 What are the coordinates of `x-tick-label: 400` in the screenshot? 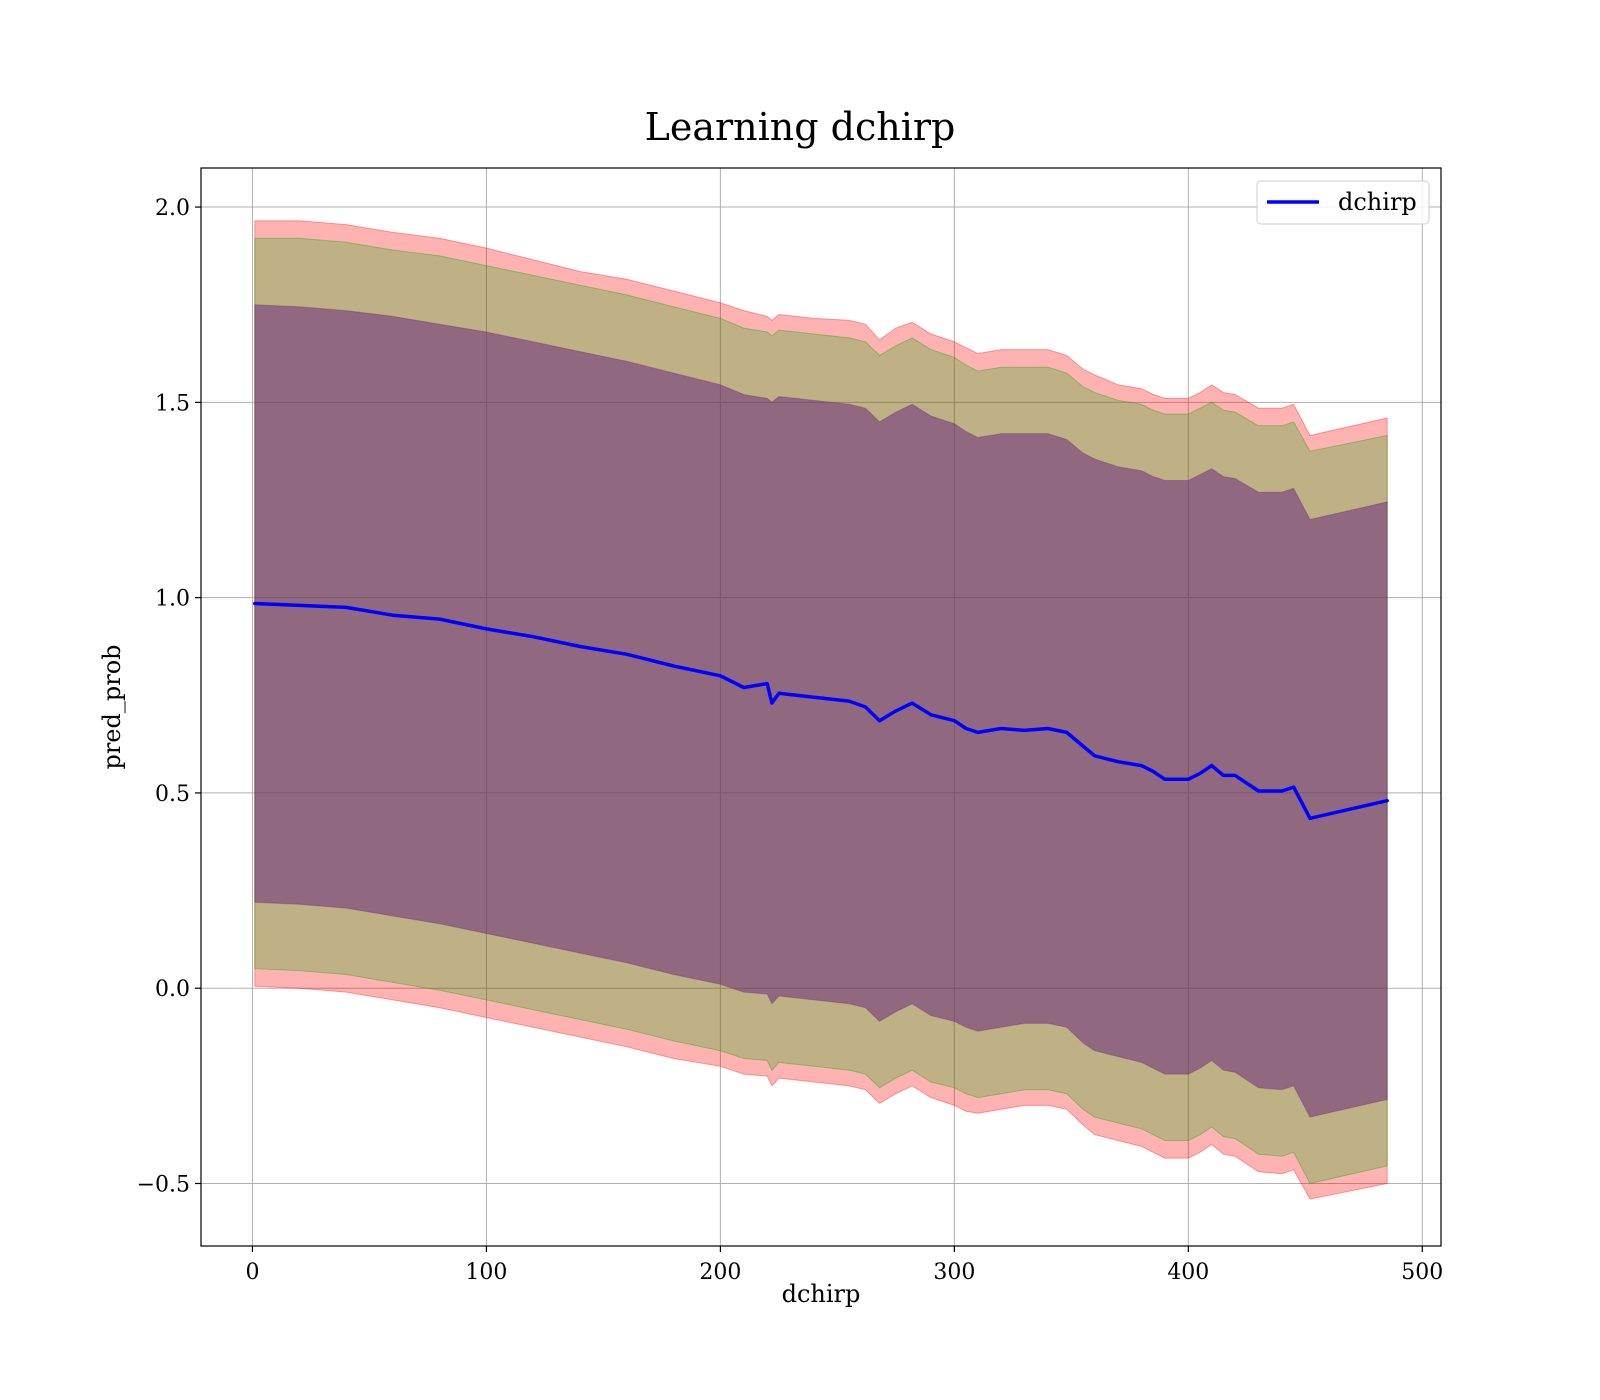 It's located at (1188, 1272).